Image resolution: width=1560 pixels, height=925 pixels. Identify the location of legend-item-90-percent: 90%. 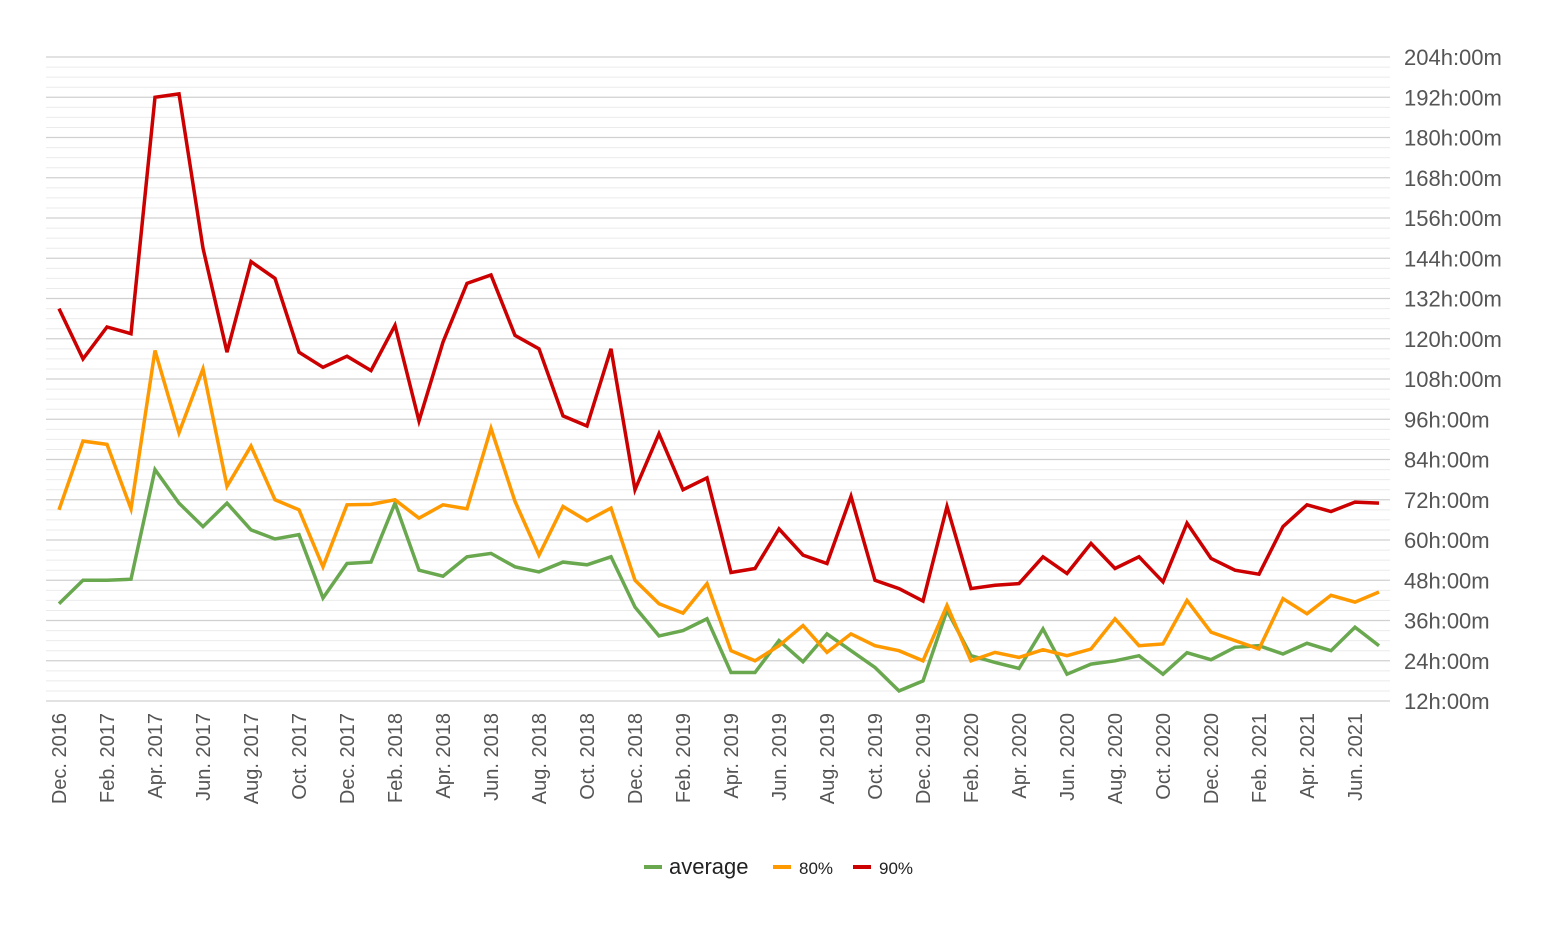
(883, 868).